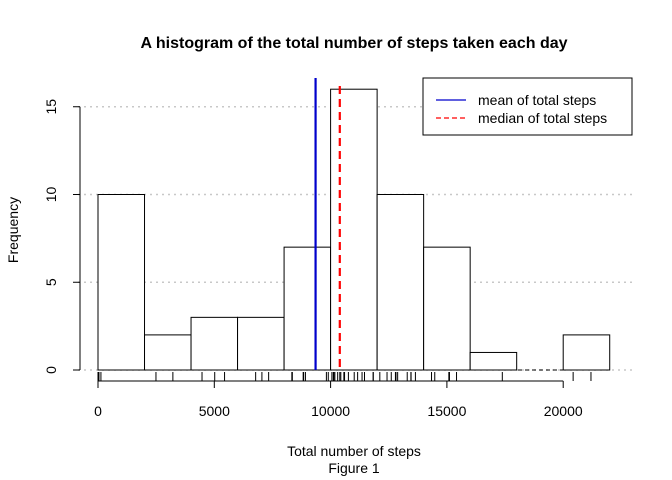  I want to click on y-tick-label: 15, so click(51, 107).